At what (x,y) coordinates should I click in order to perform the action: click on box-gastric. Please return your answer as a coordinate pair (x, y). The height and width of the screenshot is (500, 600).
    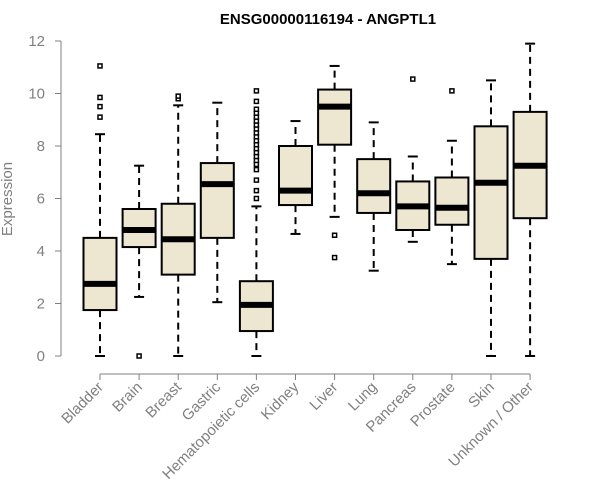
    Looking at the image, I should click on (217, 202).